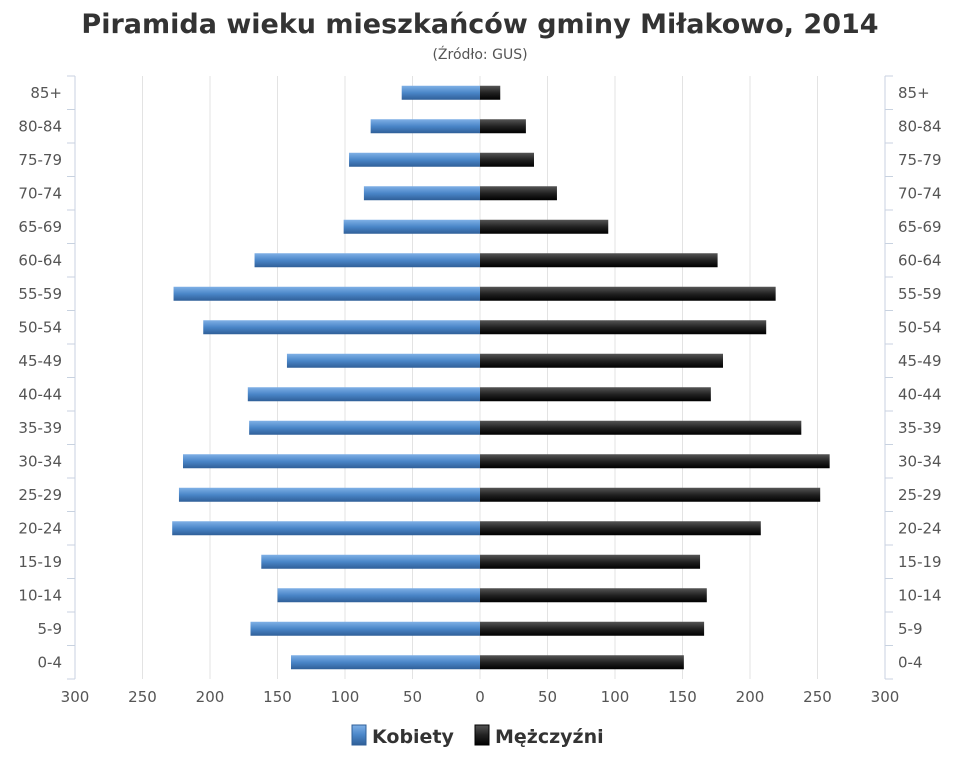  Describe the element at coordinates (40, 562) in the screenshot. I see `category-label-left: 15-19` at that location.